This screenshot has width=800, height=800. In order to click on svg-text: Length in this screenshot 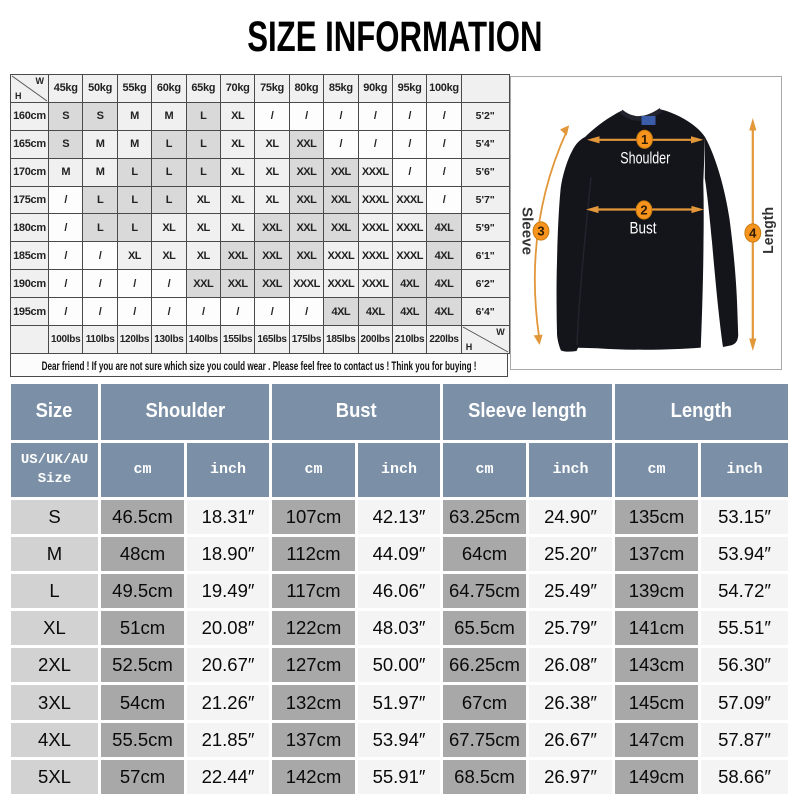, I will do `click(768, 230)`.